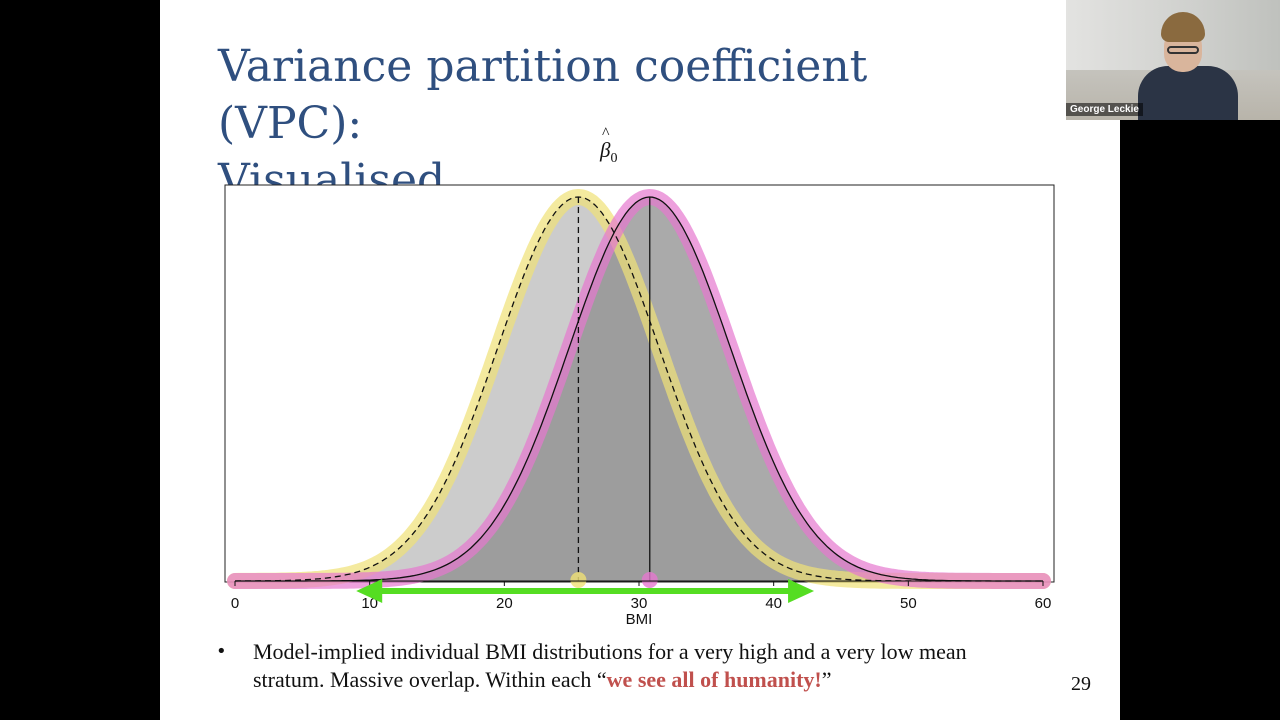 This screenshot has width=1280, height=720. I want to click on presenter-body, so click(1188, 93).